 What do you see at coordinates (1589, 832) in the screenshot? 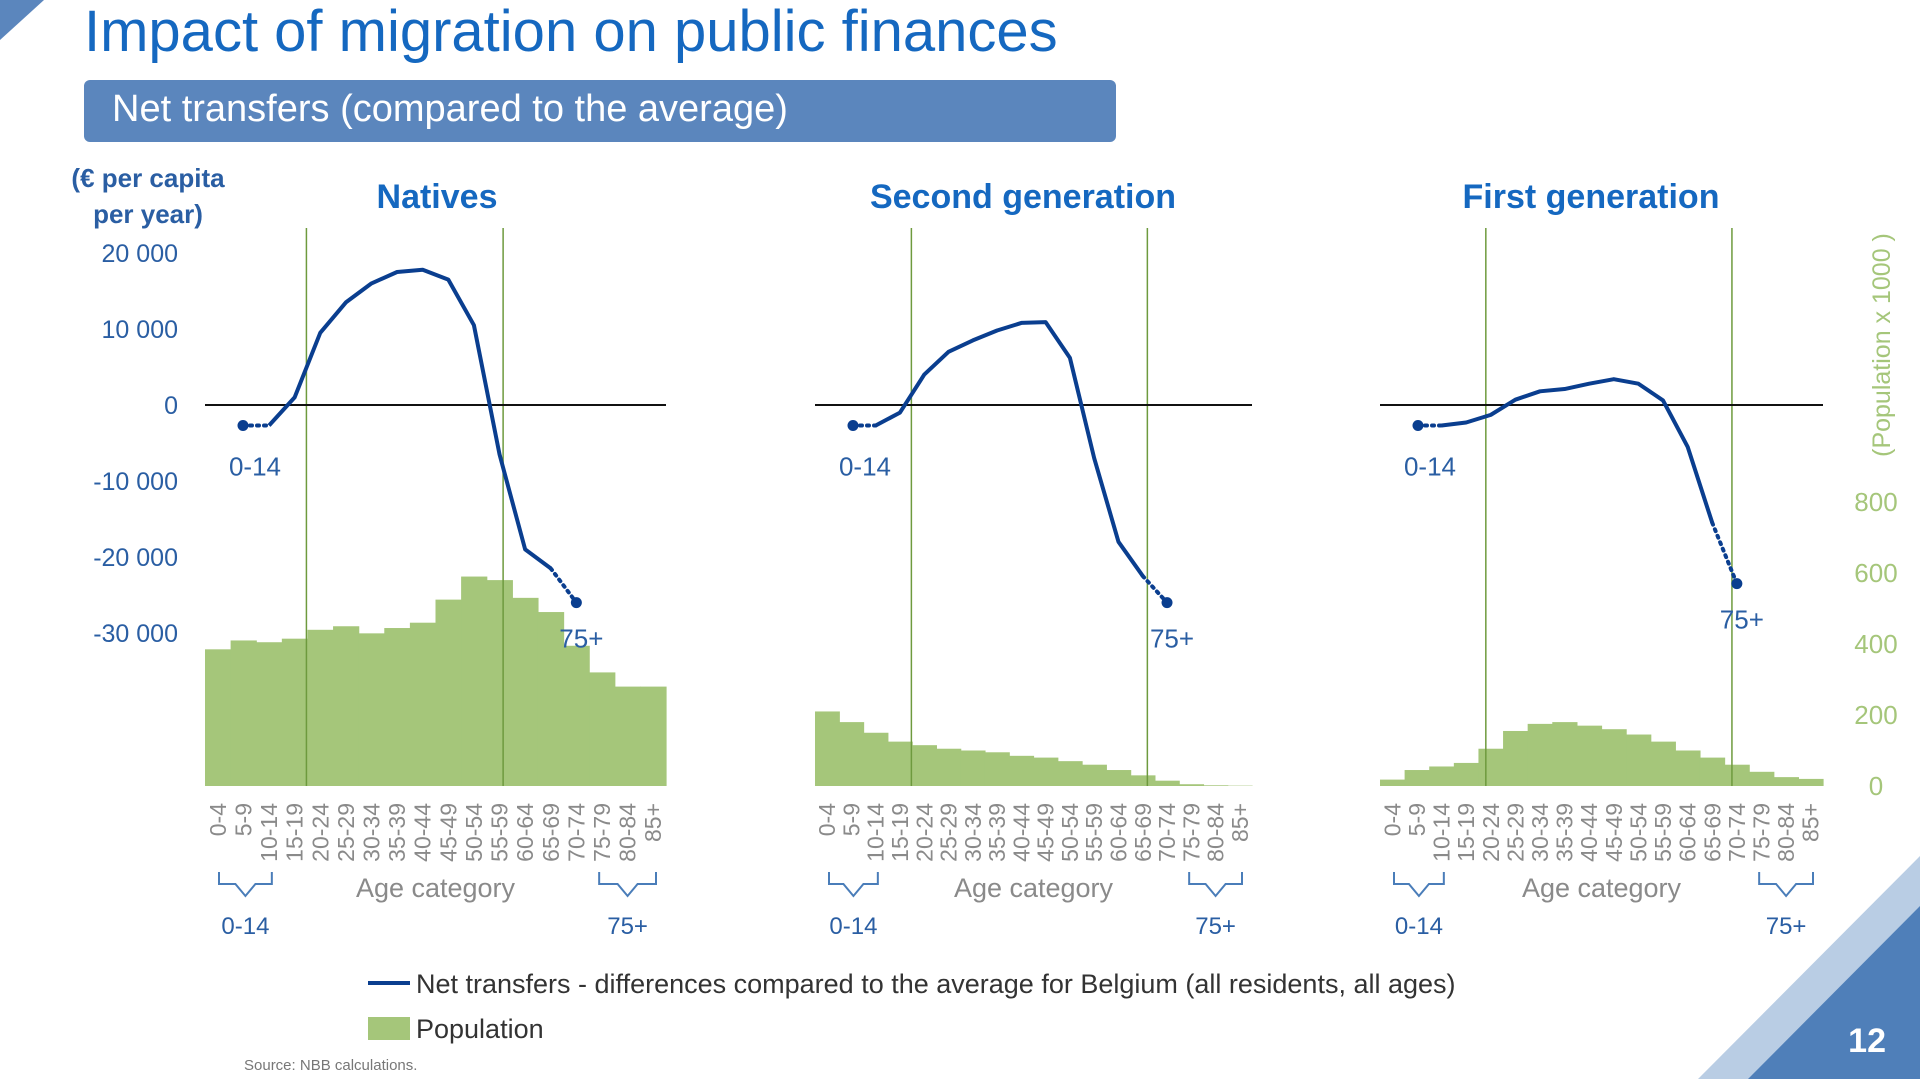
I see `age-category-tick: 40-44` at bounding box center [1589, 832].